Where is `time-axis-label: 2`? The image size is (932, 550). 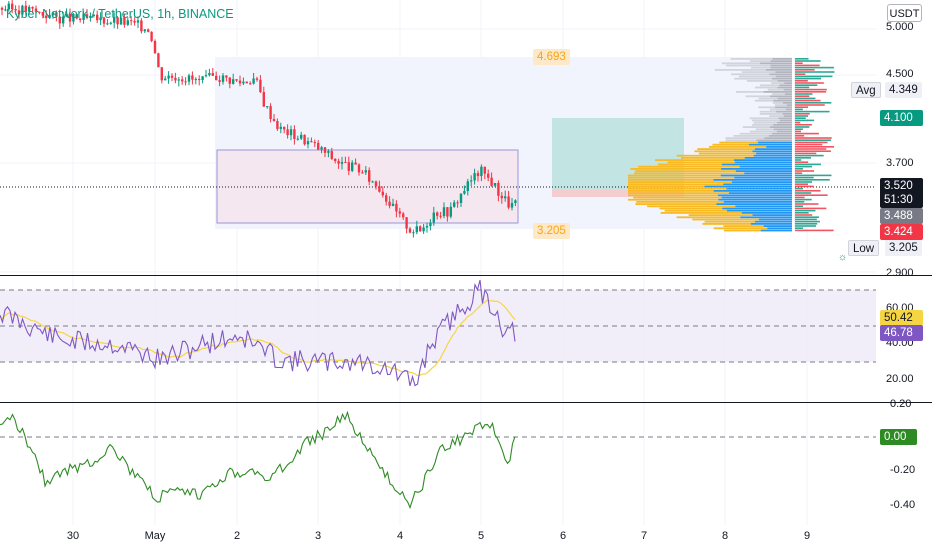 time-axis-label: 2 is located at coordinates (237, 536).